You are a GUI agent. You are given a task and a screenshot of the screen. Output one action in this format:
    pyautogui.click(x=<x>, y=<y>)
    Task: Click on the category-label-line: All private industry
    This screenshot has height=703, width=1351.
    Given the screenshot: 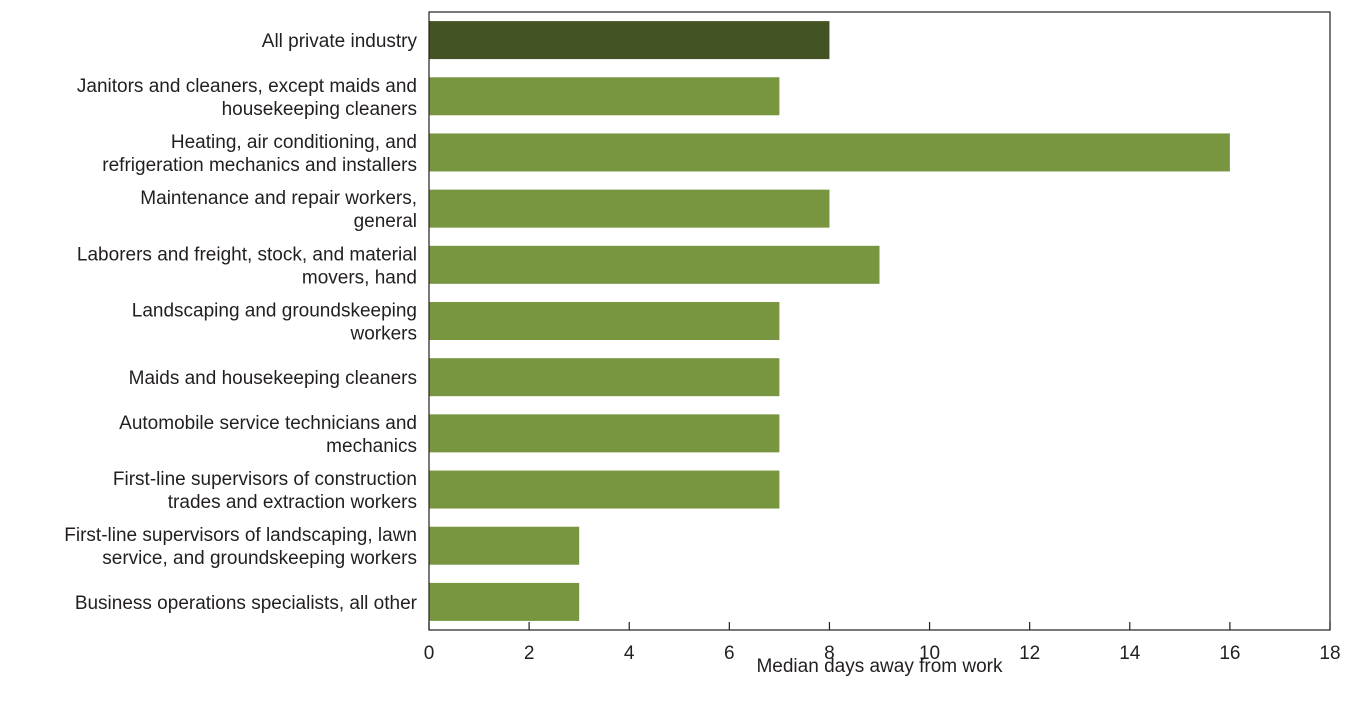 What is the action you would take?
    pyautogui.click(x=340, y=41)
    